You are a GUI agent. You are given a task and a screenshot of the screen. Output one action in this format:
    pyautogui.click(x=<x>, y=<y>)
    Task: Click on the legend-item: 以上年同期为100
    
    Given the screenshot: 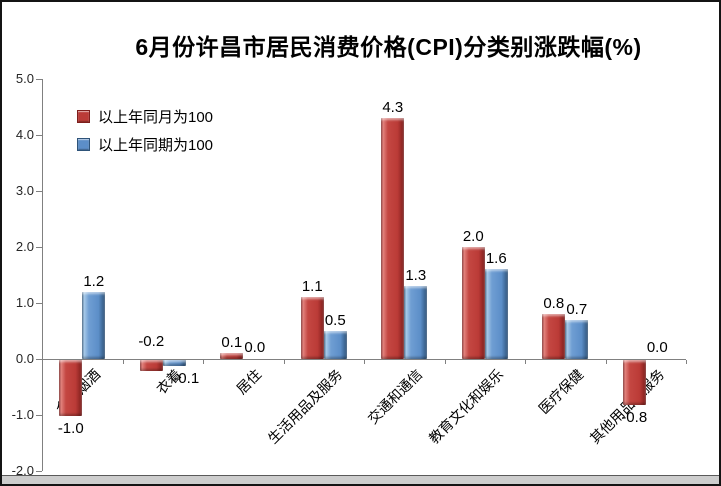 What is the action you would take?
    pyautogui.click(x=145, y=145)
    